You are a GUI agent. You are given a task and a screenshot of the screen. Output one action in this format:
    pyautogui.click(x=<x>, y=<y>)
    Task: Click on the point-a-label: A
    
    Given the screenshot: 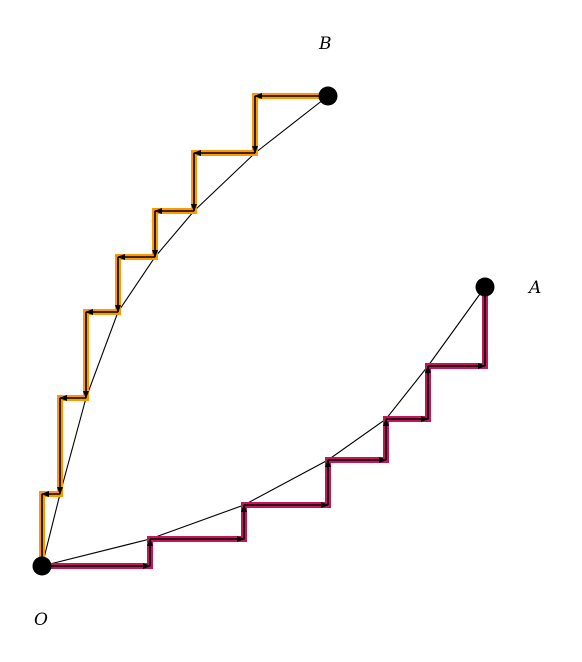 What is the action you would take?
    pyautogui.click(x=535, y=288)
    